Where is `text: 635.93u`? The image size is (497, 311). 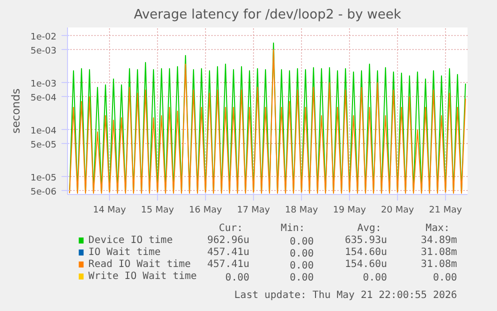 text: 635.93u is located at coordinates (366, 240).